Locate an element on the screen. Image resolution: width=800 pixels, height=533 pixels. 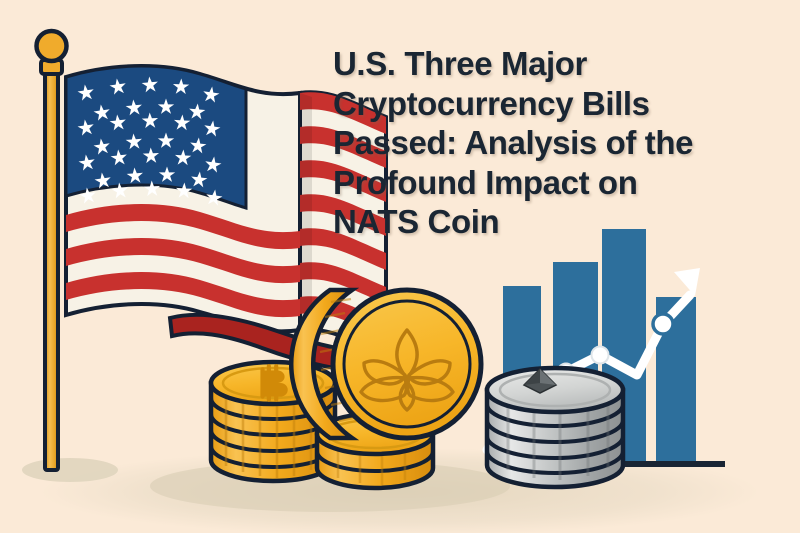
nats-coin-face is located at coordinates (407, 364).